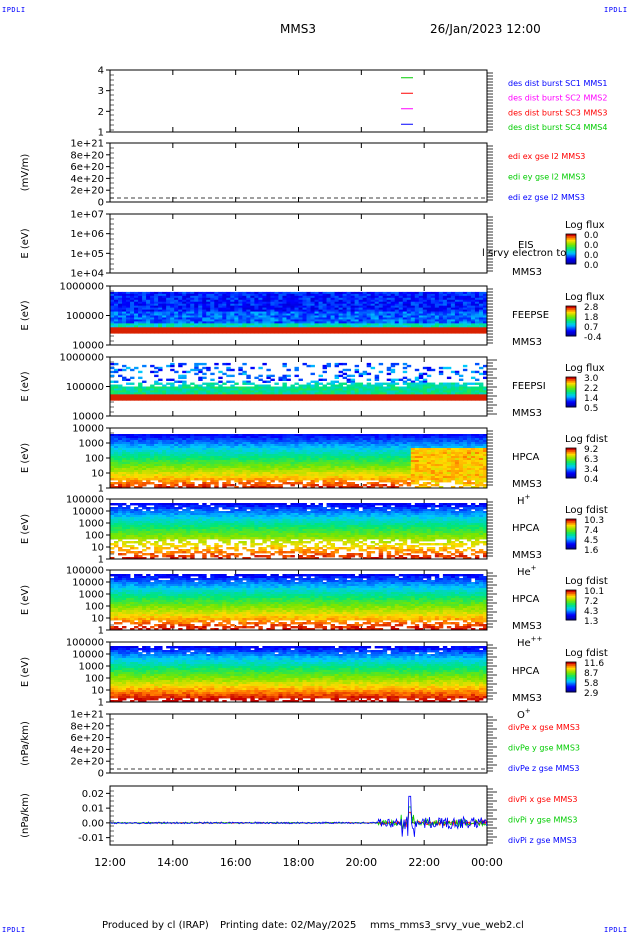 This screenshot has width=630, height=934. I want to click on colorbar-tick-label: 0.7, so click(591, 328).